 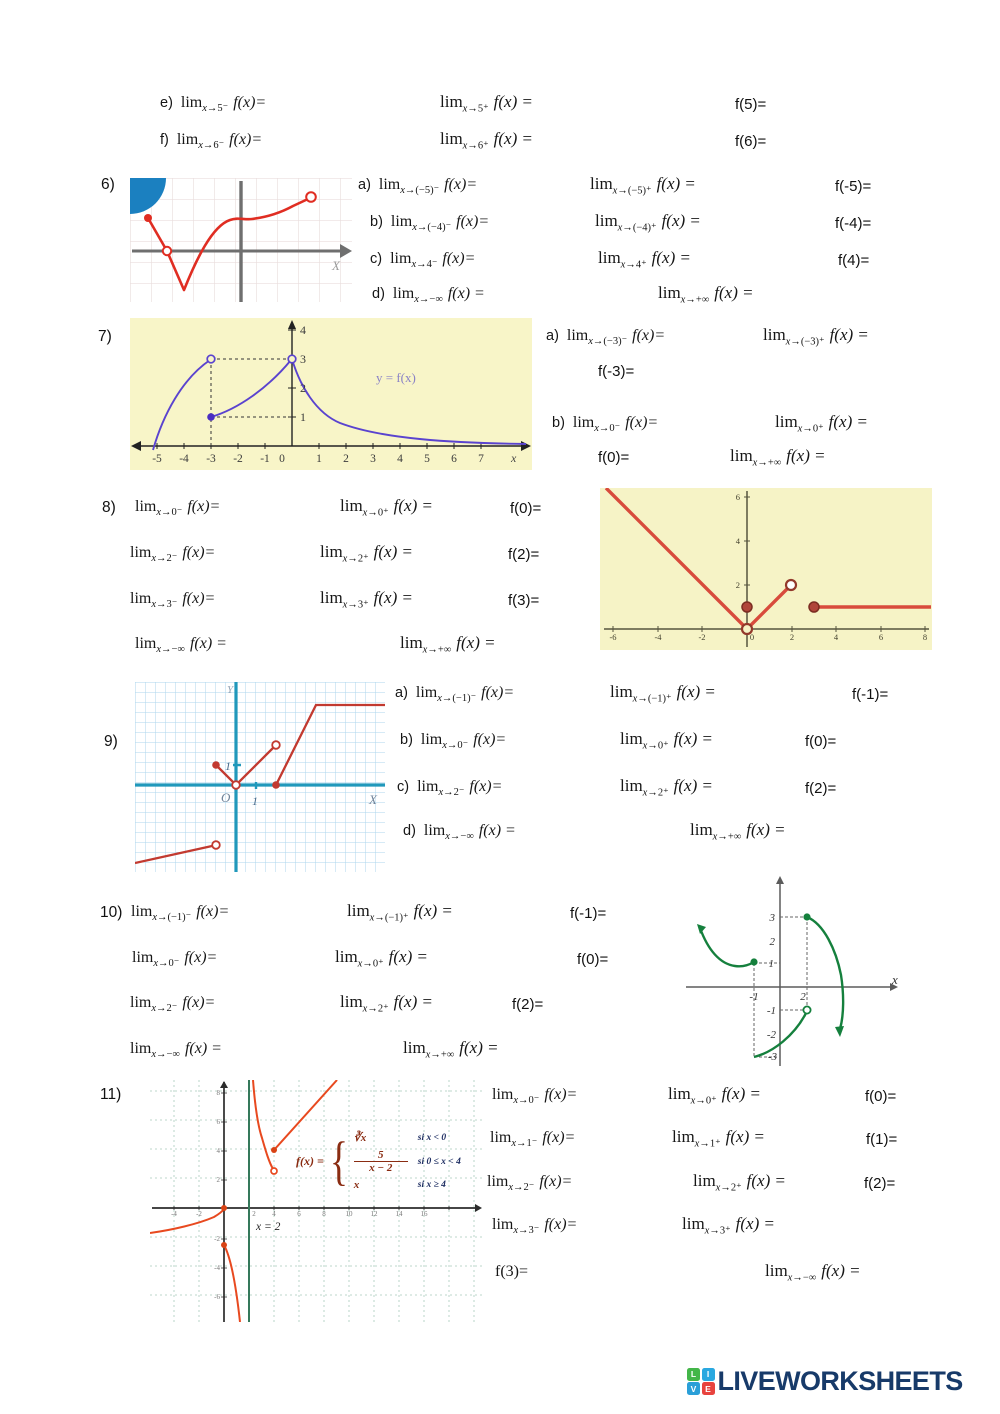 I want to click on item-letter: a), so click(x=552, y=336).